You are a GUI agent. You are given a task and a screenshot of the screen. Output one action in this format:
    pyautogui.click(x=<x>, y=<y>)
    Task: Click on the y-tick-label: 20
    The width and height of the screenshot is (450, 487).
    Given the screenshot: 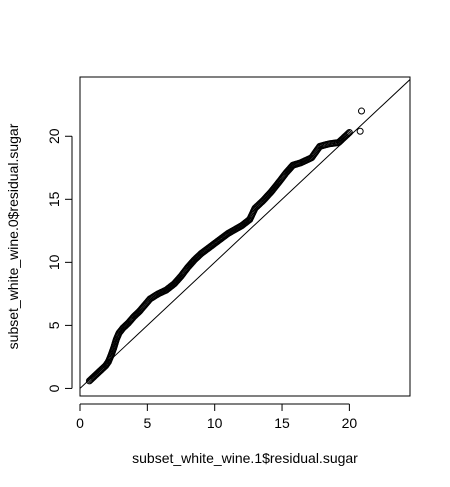 What is the action you would take?
    pyautogui.click(x=54, y=136)
    